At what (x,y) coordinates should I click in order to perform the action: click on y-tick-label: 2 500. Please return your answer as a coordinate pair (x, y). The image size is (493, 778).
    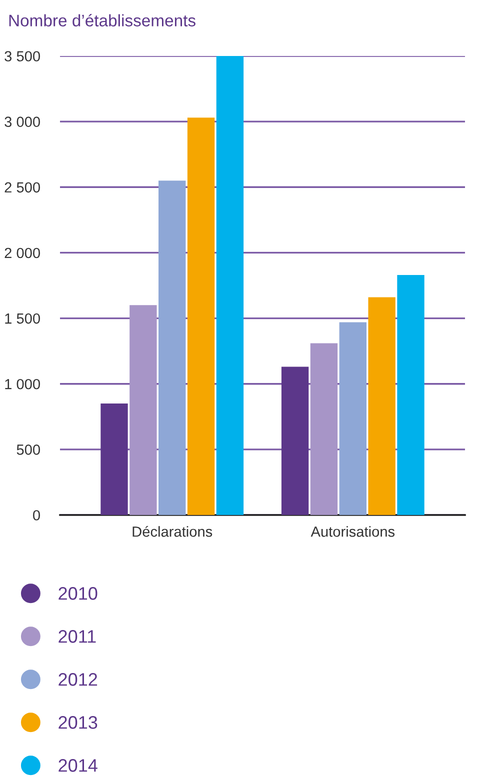
    Looking at the image, I should click on (22, 187).